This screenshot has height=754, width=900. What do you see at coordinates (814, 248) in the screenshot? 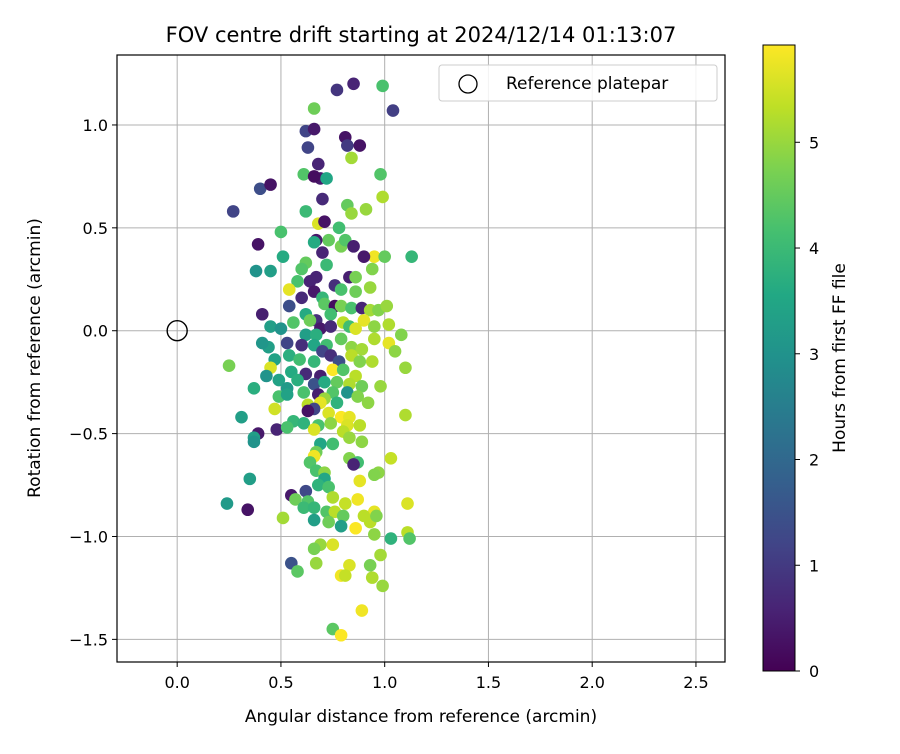
I see `colorbar-tick-label: 4` at bounding box center [814, 248].